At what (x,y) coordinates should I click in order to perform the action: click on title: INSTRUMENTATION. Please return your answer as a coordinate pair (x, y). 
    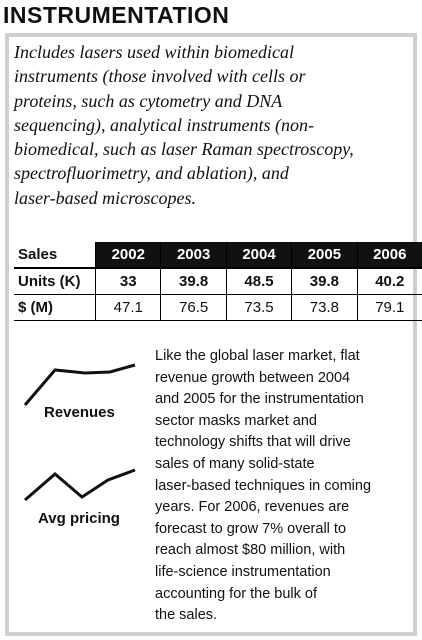
    Looking at the image, I should click on (116, 15).